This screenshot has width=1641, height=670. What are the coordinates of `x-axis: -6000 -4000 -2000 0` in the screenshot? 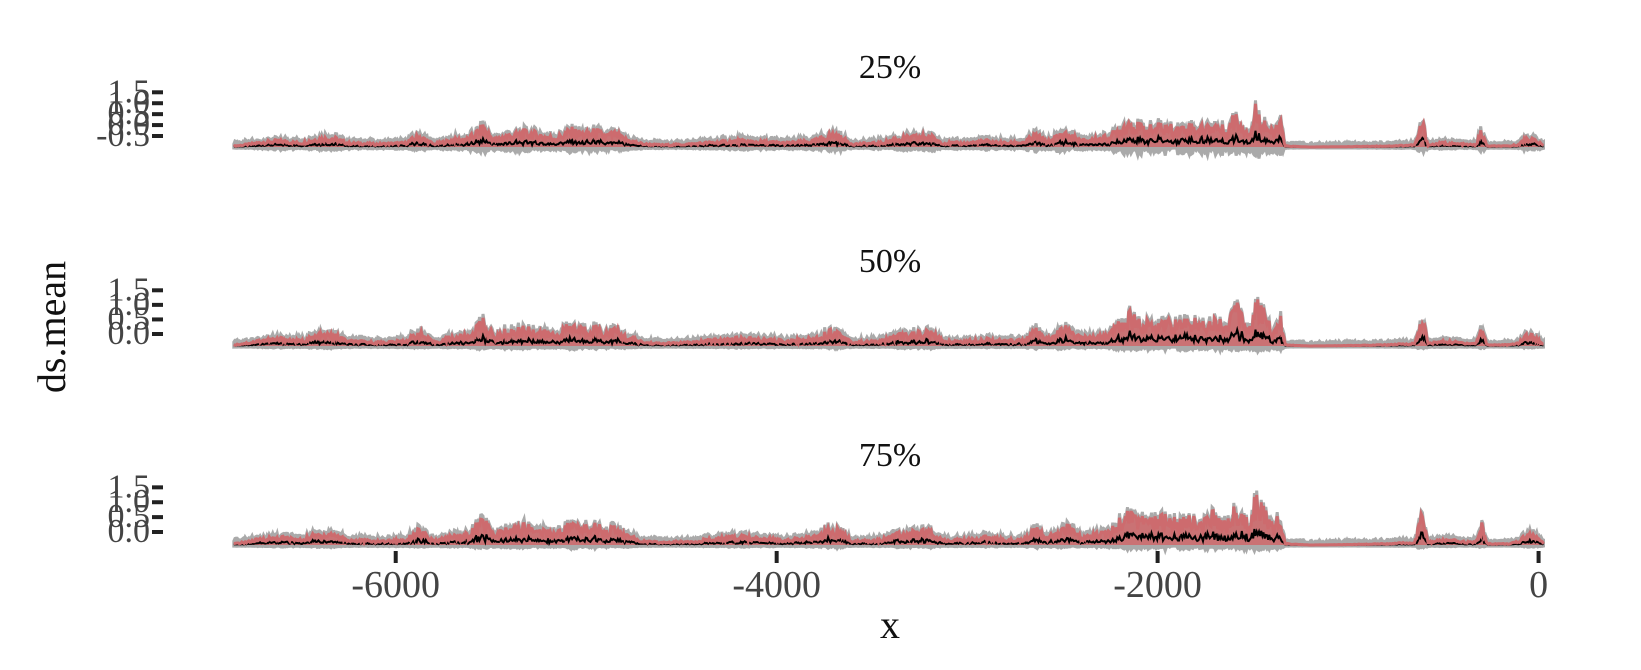 It's located at (949, 578).